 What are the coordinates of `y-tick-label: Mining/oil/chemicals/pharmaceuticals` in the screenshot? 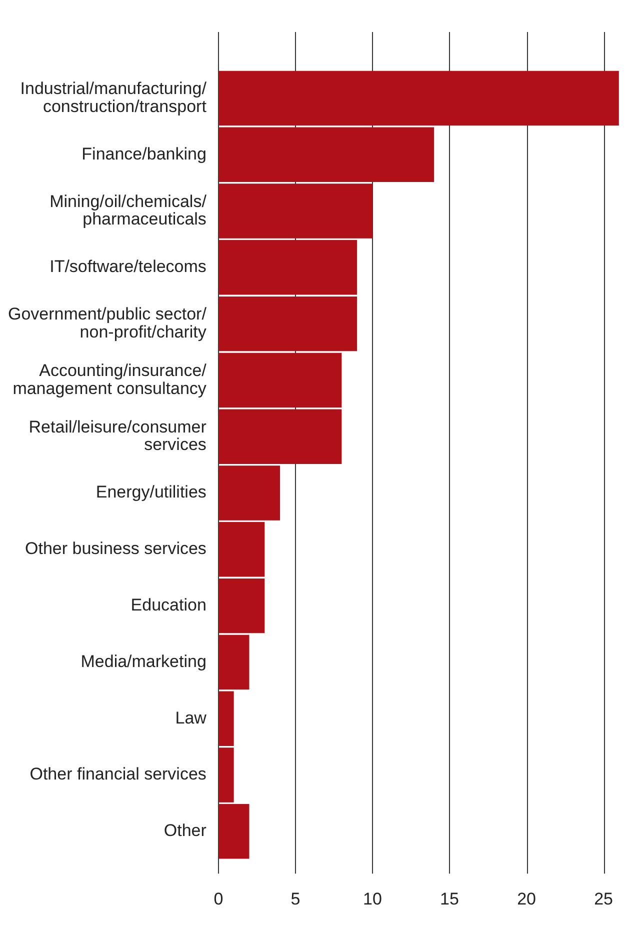 It's located at (128, 210).